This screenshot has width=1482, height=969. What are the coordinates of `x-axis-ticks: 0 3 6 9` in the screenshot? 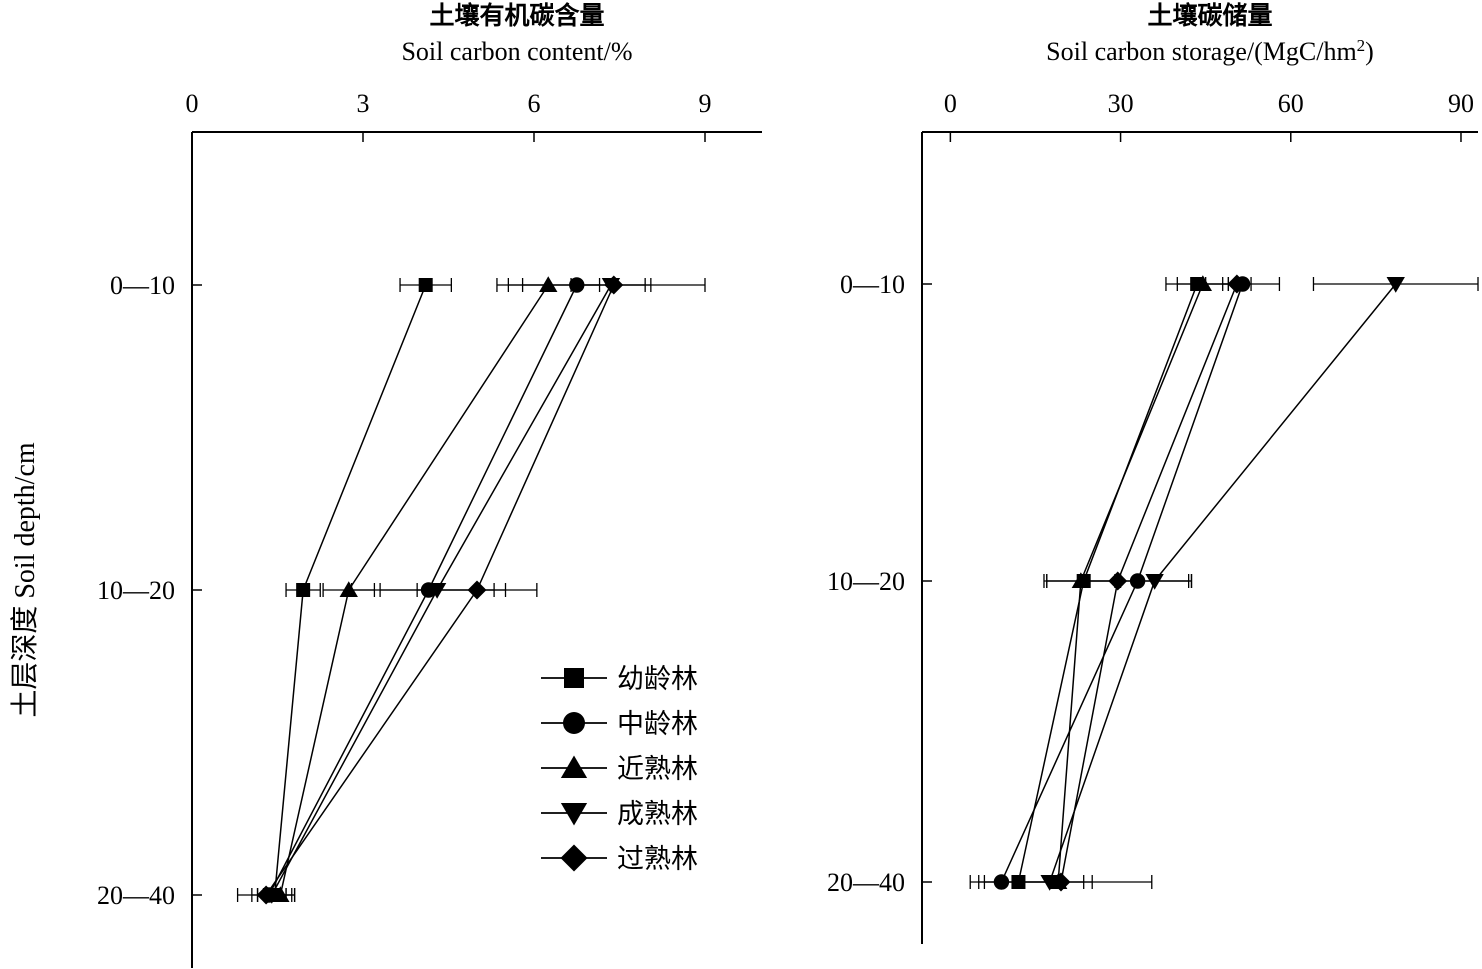 It's located at (449, 115).